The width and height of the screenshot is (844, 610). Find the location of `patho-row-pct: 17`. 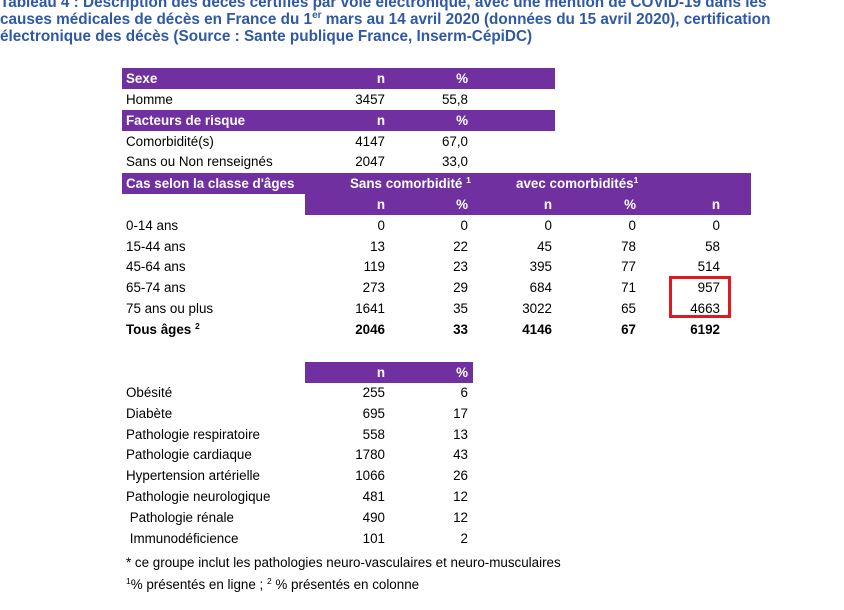

patho-row-pct: 17 is located at coordinates (460, 413).